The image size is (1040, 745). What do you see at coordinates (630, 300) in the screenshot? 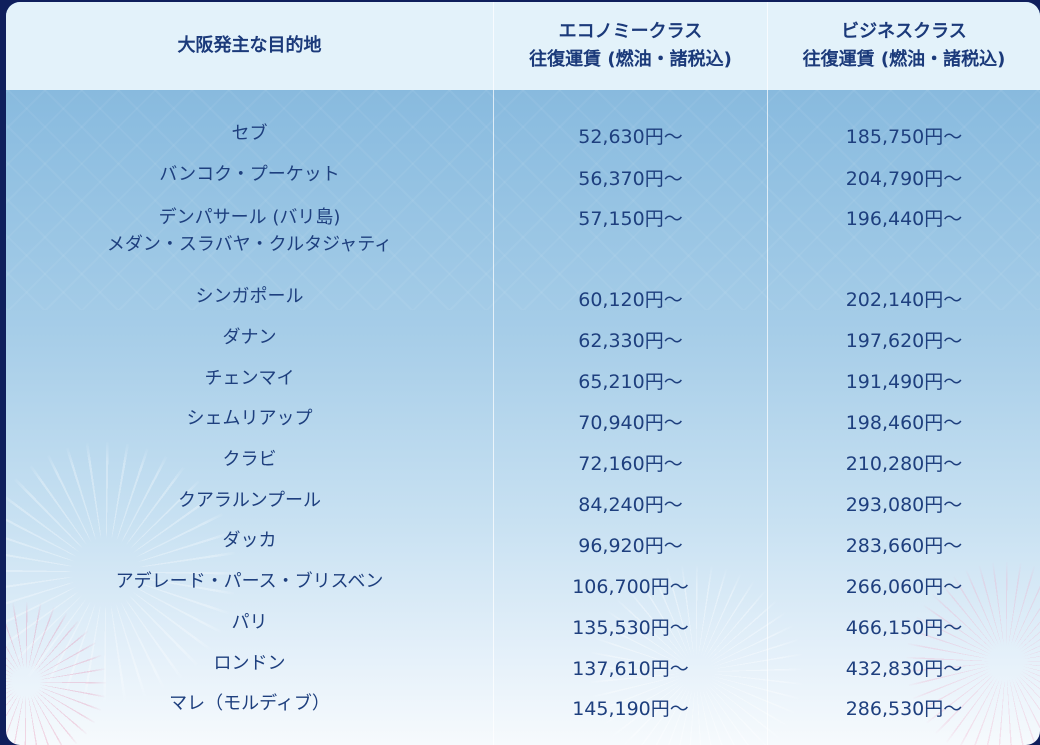
I see `table-row-economy-fare: 60,120円〜` at bounding box center [630, 300].